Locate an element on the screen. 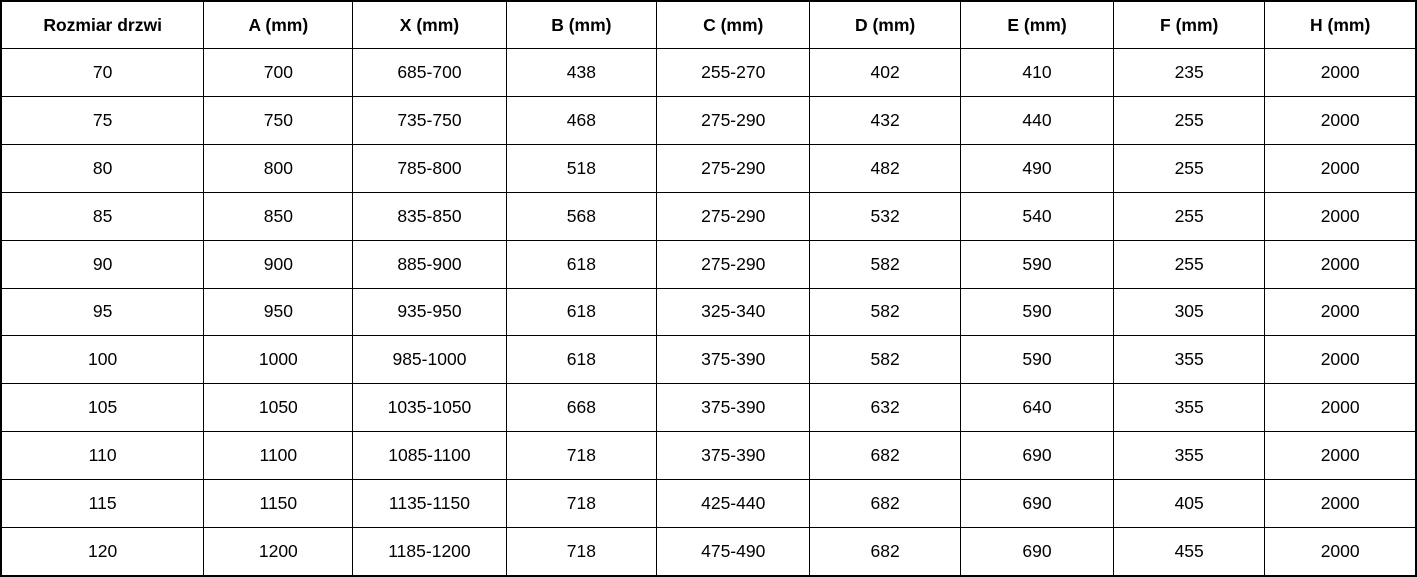  dimension-cell: 1200 is located at coordinates (278, 552).